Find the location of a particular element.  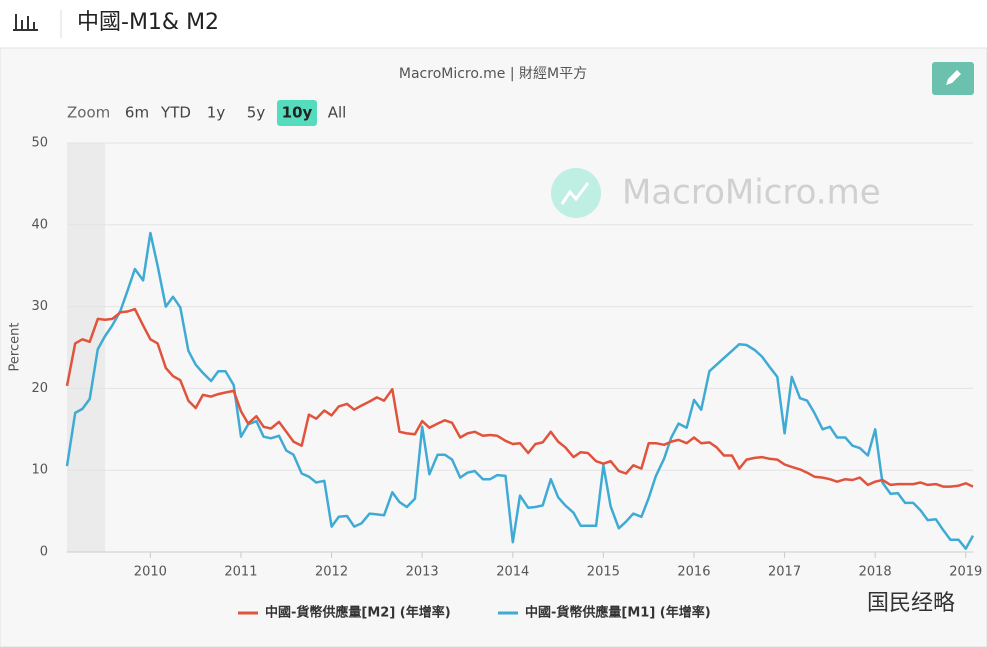

y-tick-label: 20 is located at coordinates (39, 388).